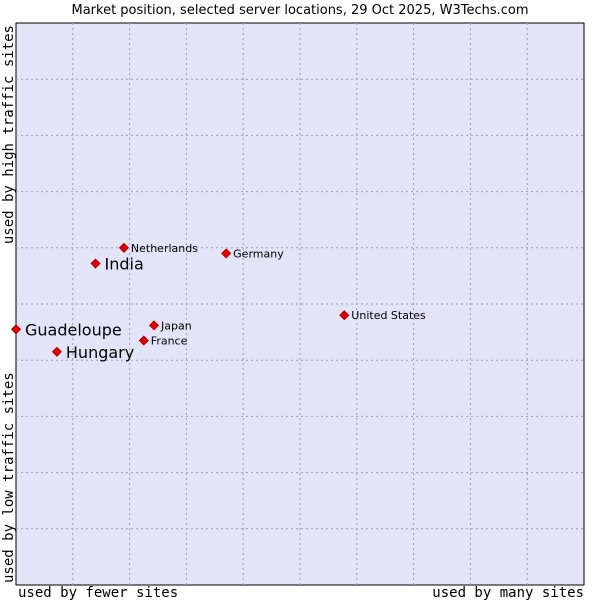 This screenshot has height=600, width=600. I want to click on point-label-united-states: United States, so click(388, 315).